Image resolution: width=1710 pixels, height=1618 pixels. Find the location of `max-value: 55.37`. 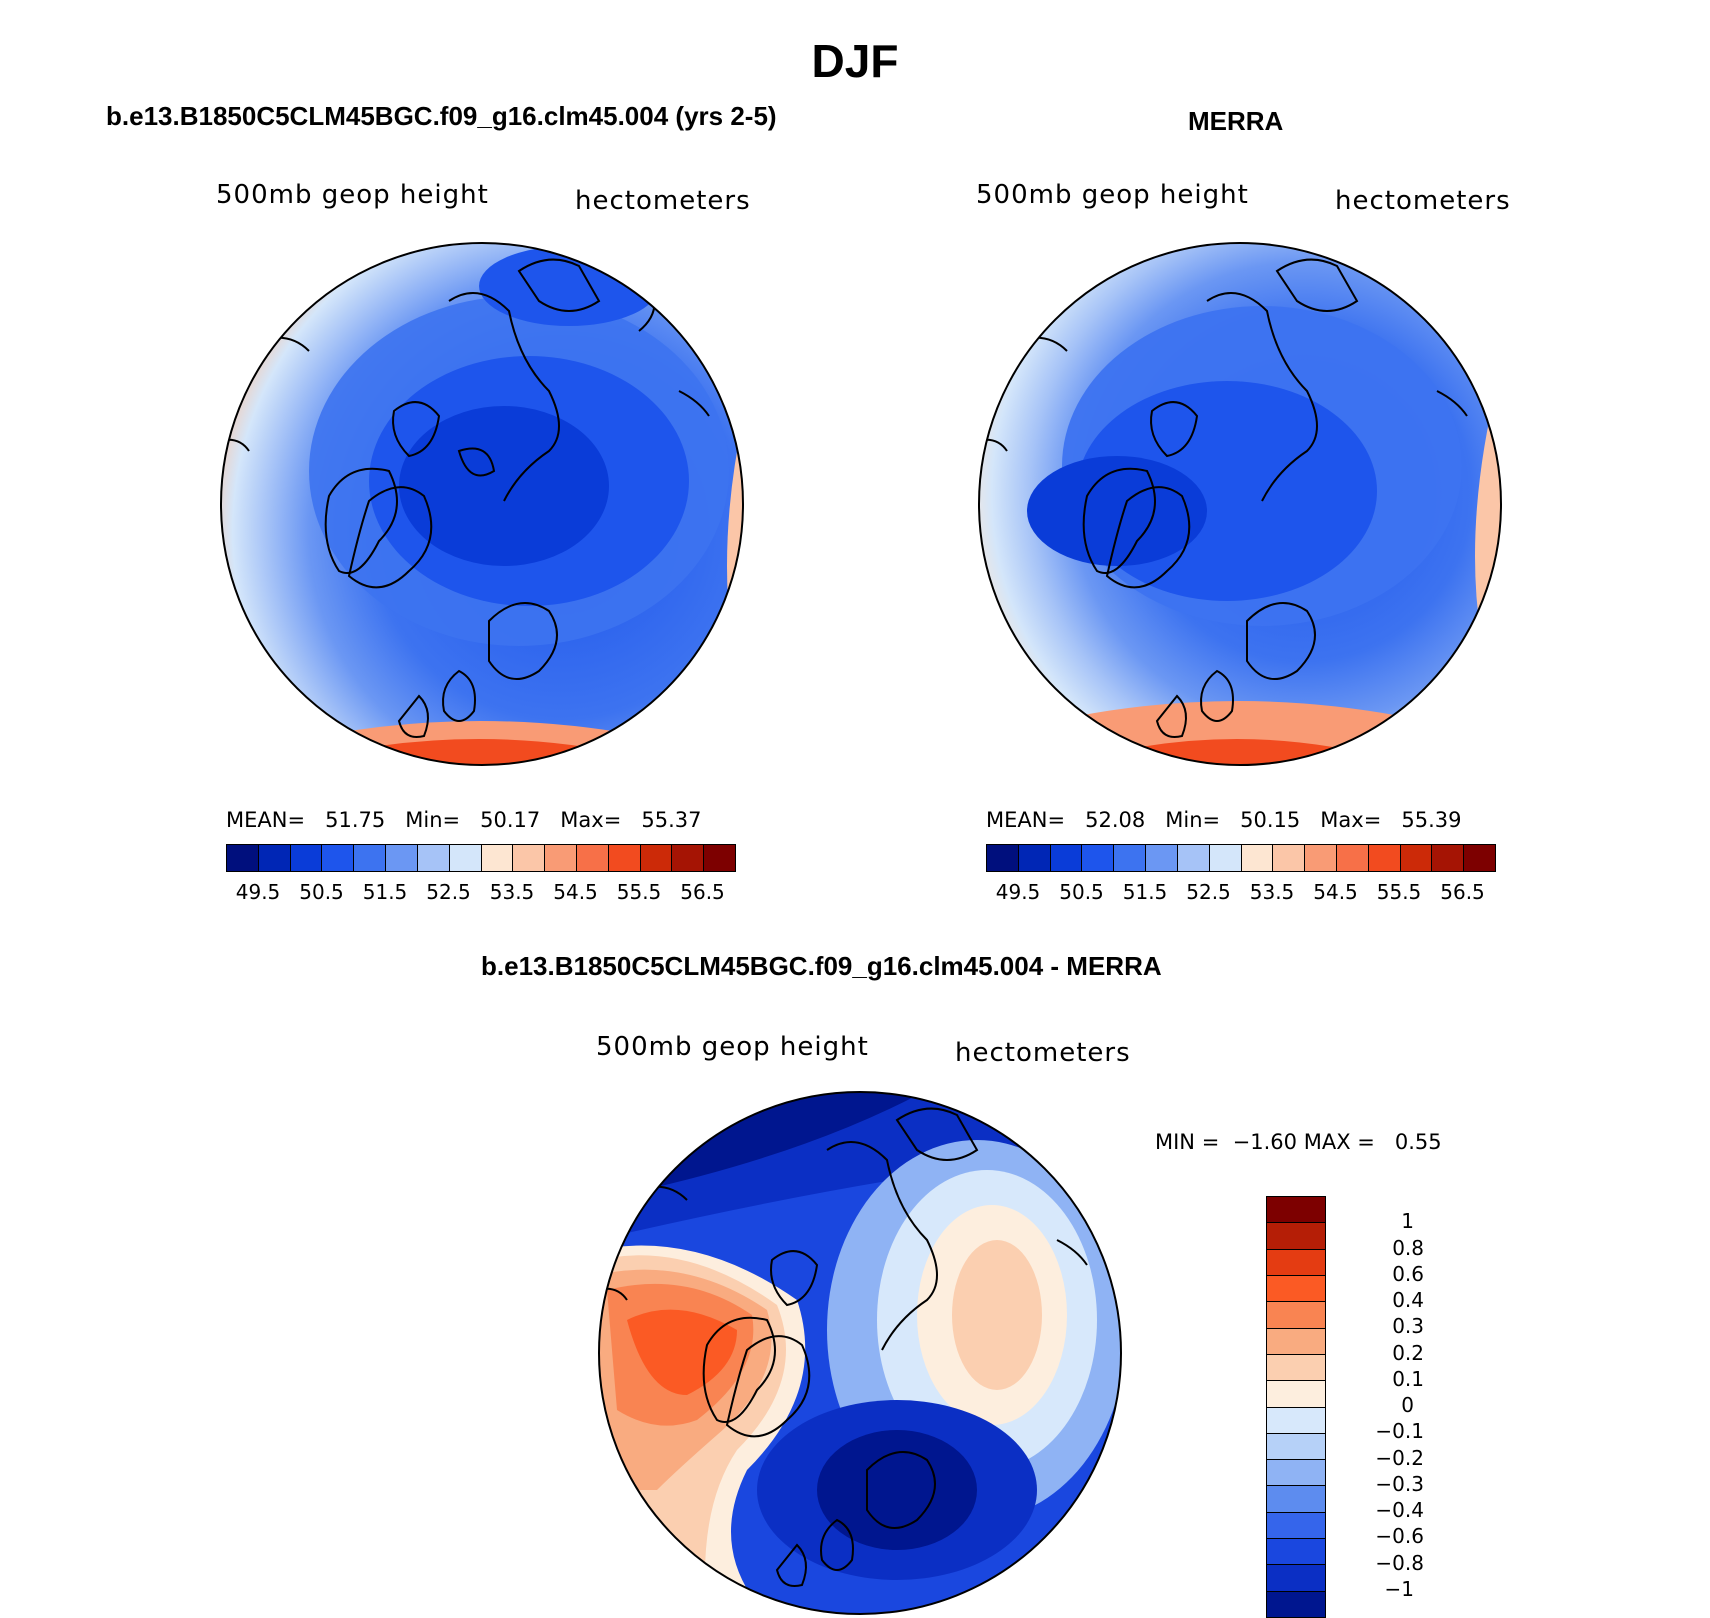

max-value: 55.37 is located at coordinates (671, 820).